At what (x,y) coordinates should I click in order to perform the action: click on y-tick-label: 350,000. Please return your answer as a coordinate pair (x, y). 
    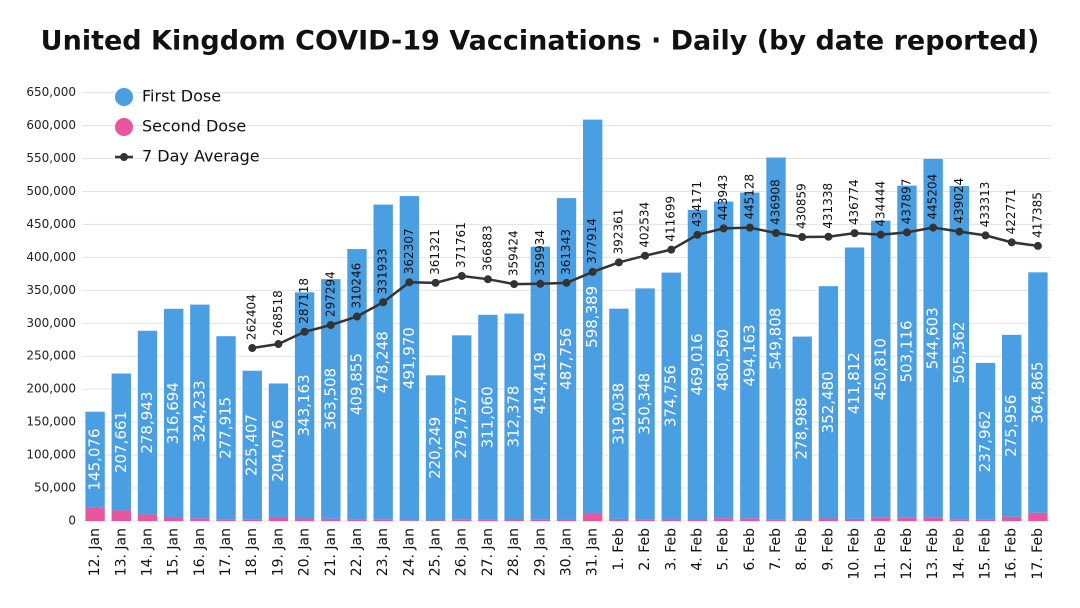
    Looking at the image, I should click on (51, 290).